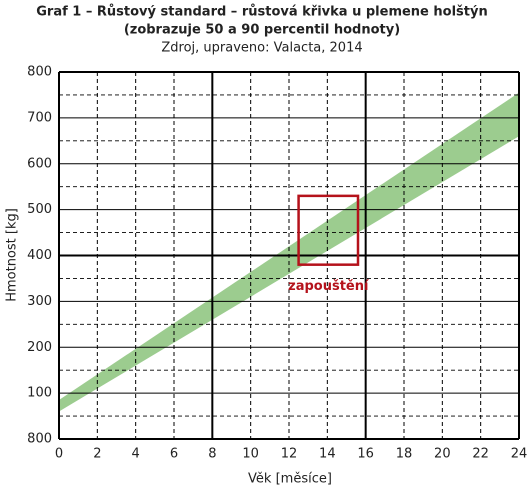 This screenshot has width=529, height=489. Describe the element at coordinates (404, 454) in the screenshot. I see `x-tick-label: 18` at that location.